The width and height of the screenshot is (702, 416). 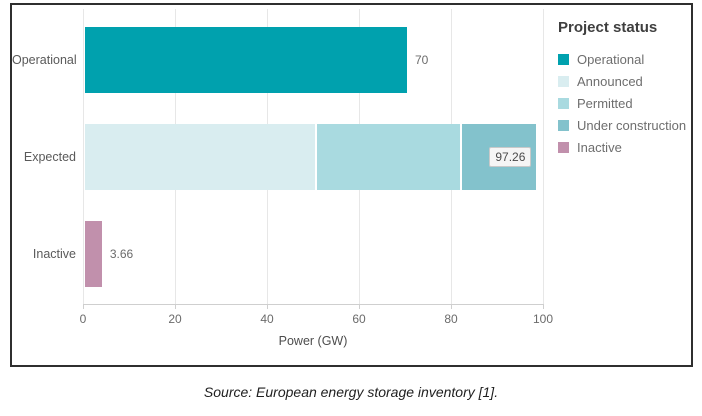 What do you see at coordinates (608, 27) in the screenshot?
I see `legend-title: Project status` at bounding box center [608, 27].